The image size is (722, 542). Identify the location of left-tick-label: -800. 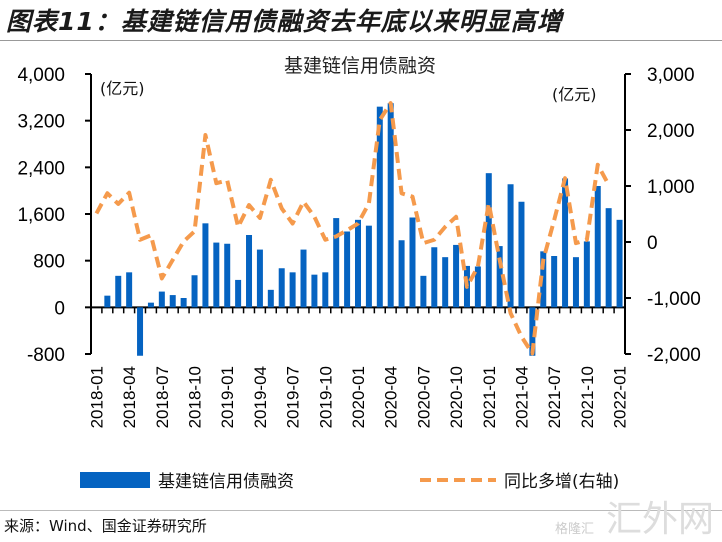
(46, 355).